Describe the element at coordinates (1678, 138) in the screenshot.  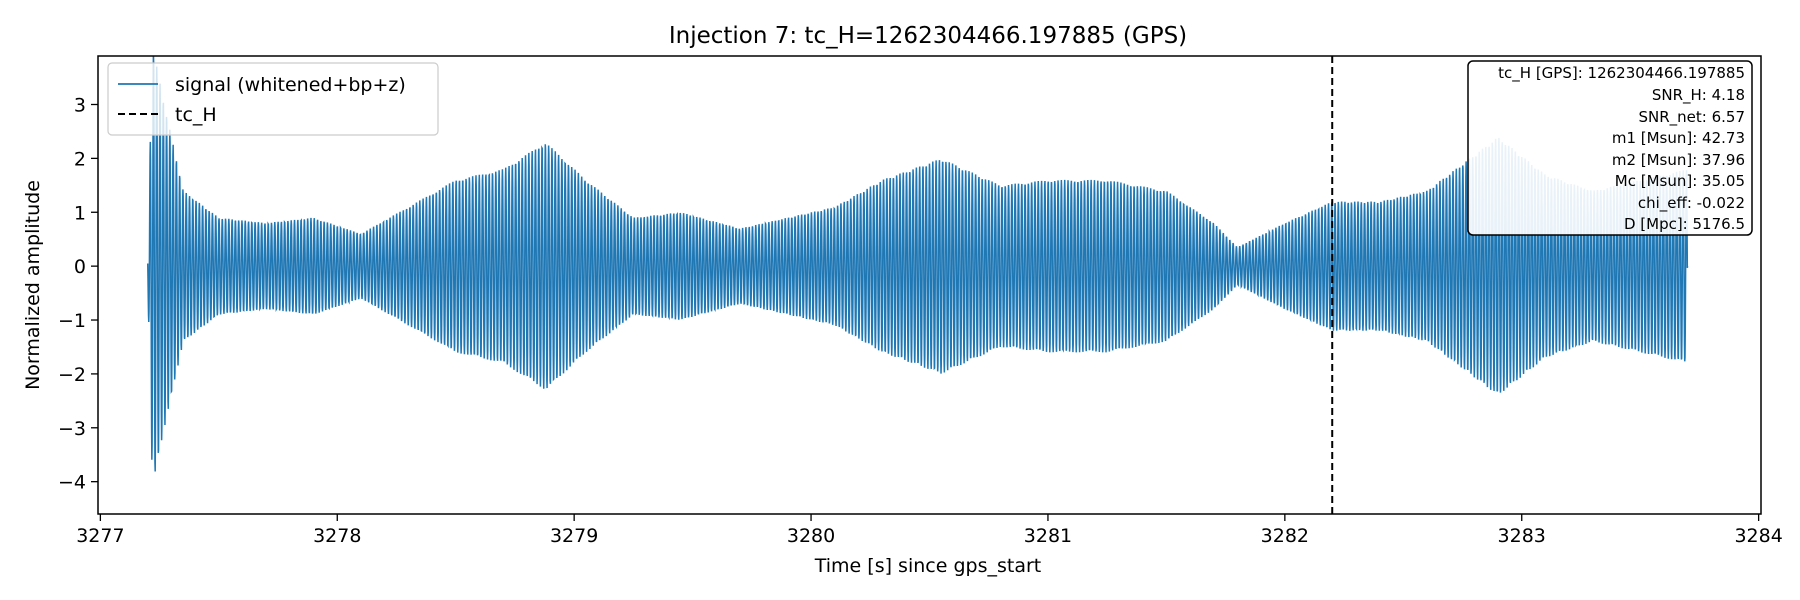
I see `info-m1: m1 [Msun]: 42.73` at that location.